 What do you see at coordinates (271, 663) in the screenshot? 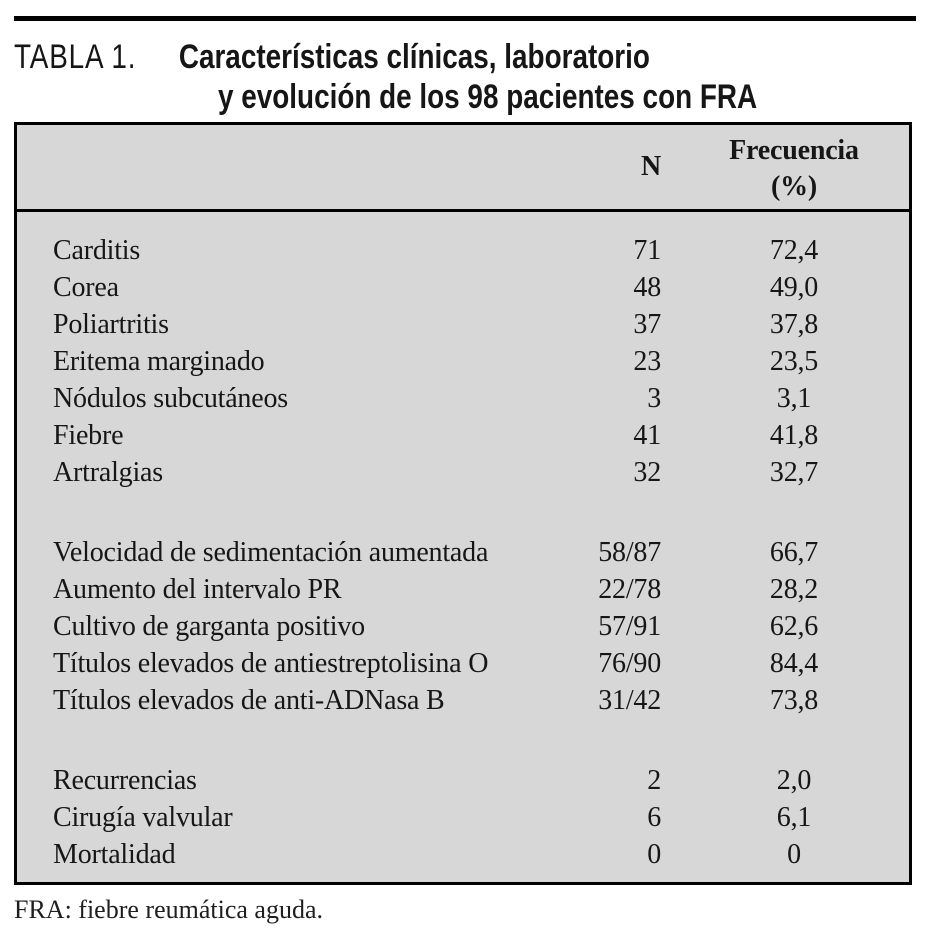
I see `row-label: Títulos elevados de antiestreptolisina O` at bounding box center [271, 663].